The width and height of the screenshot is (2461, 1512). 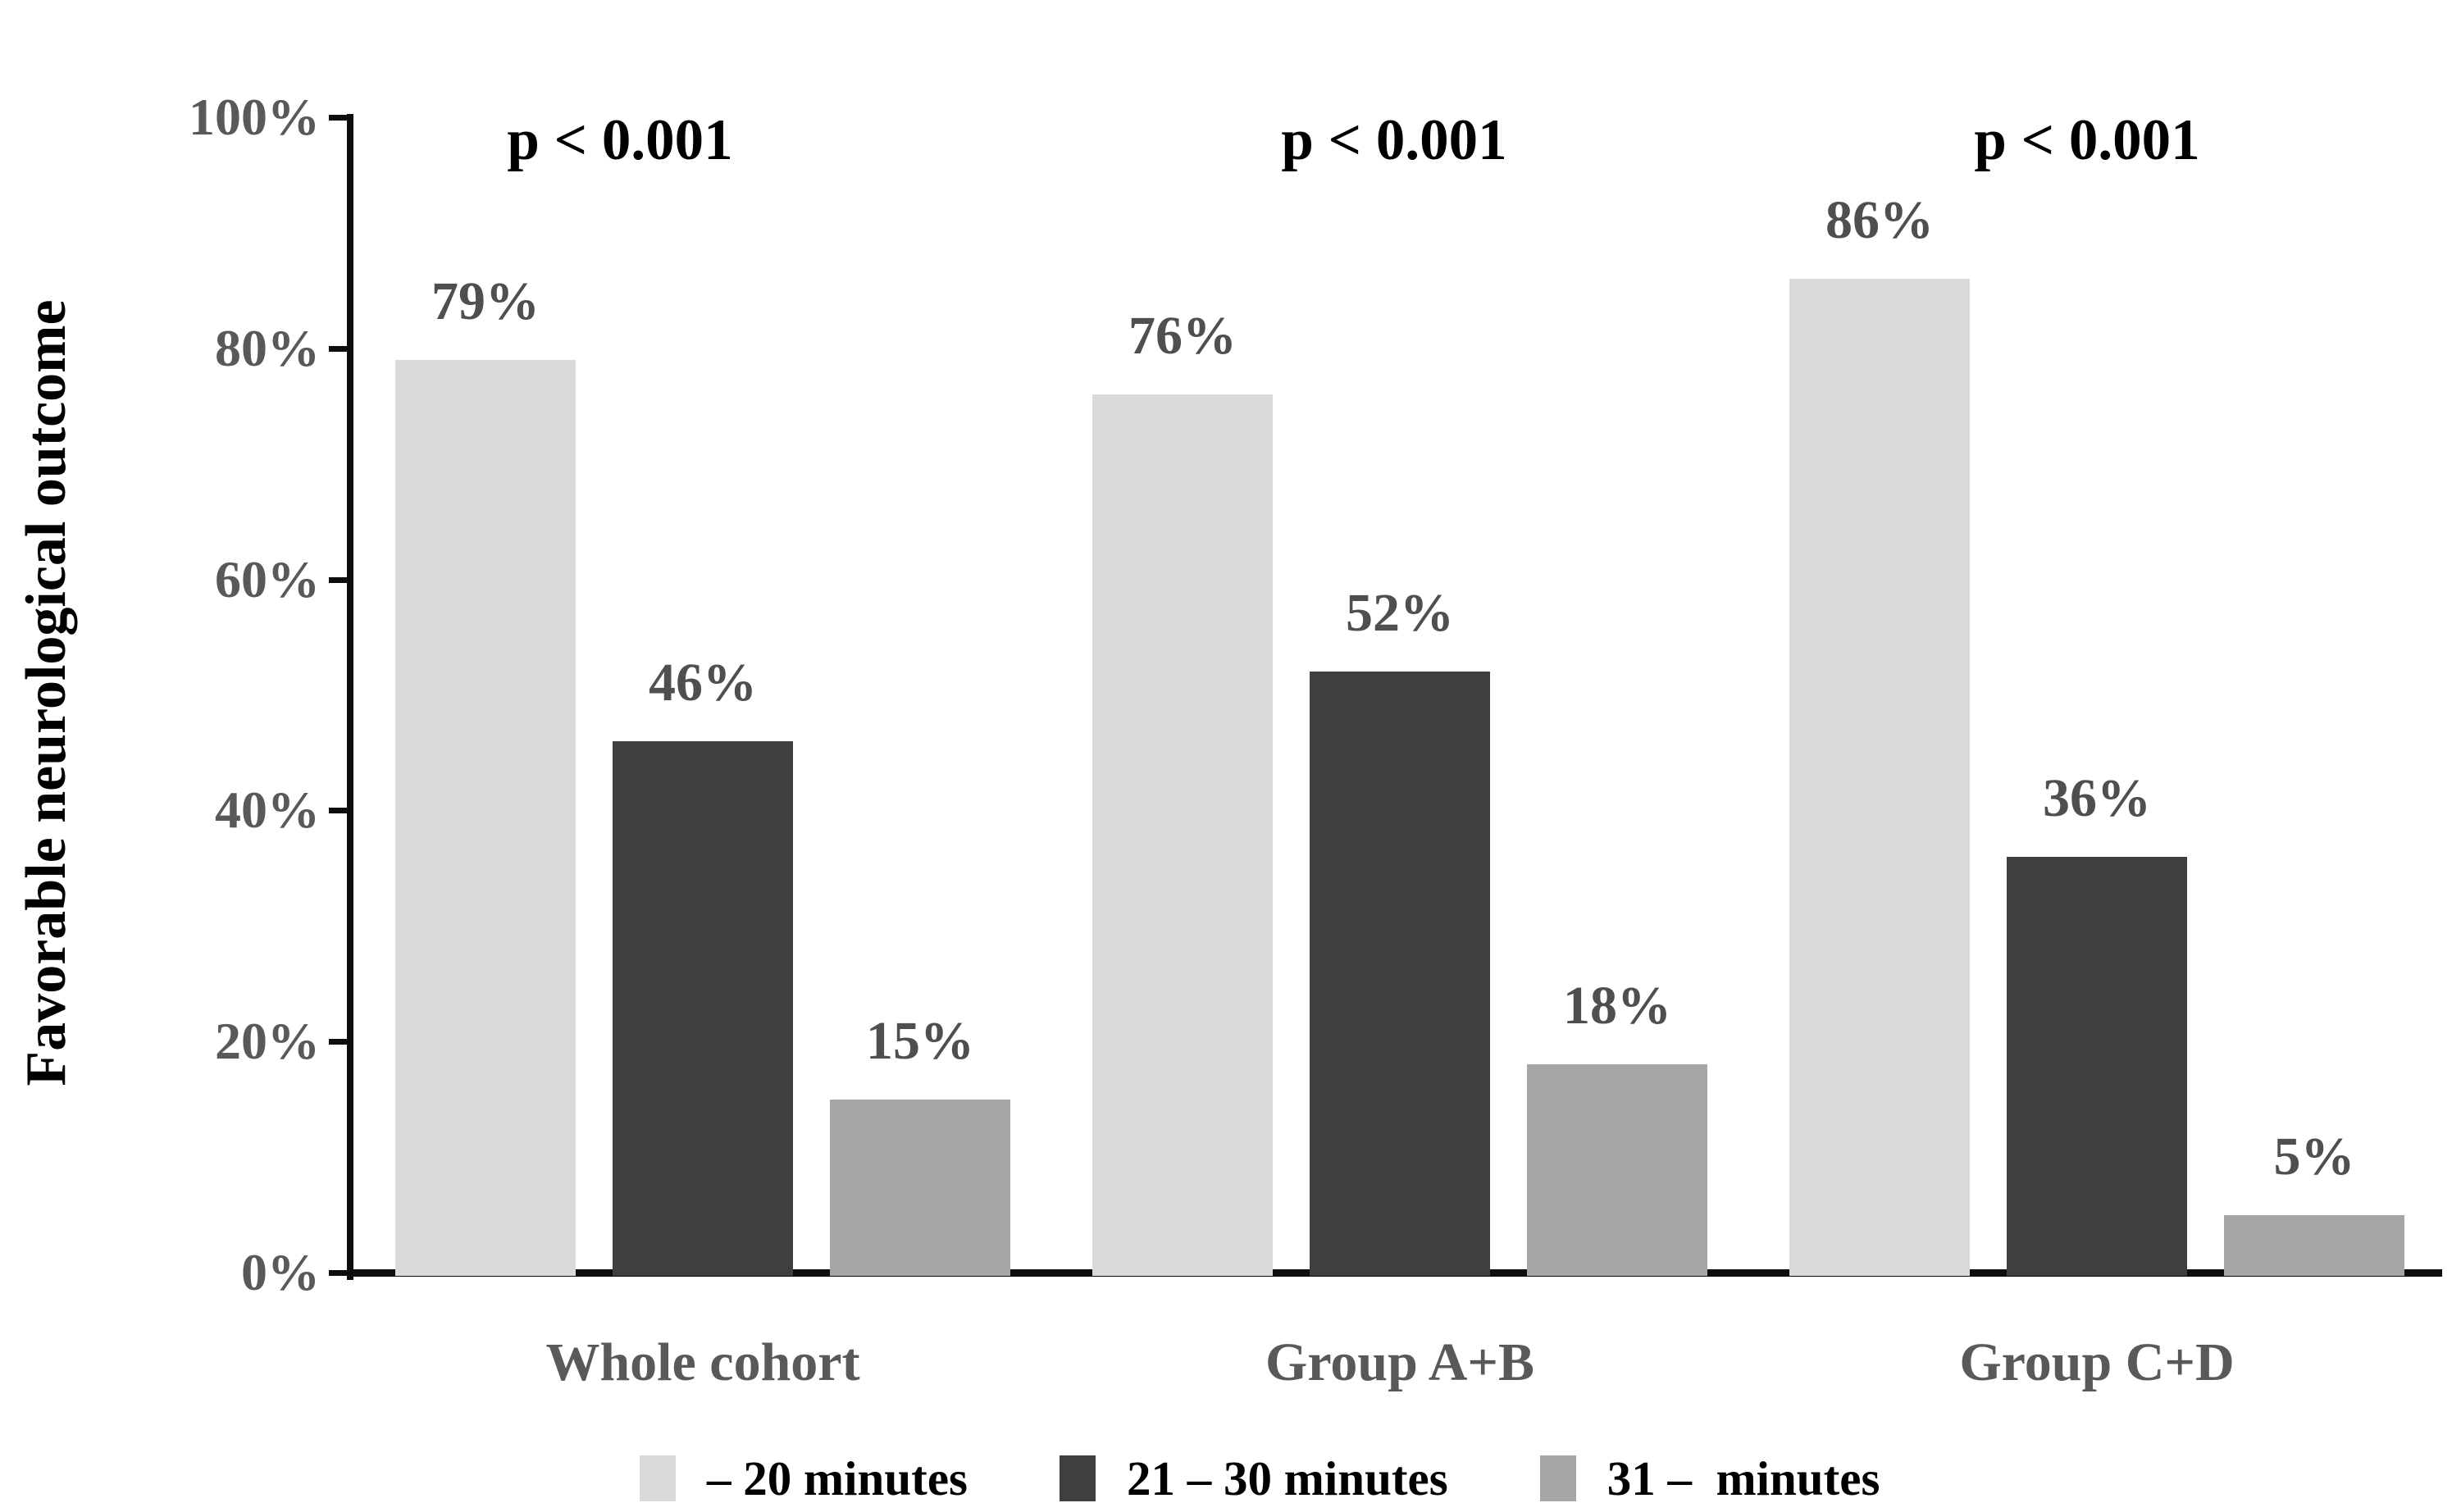 I want to click on bar-Whole cohort-31 – minutes, so click(x=920, y=1187).